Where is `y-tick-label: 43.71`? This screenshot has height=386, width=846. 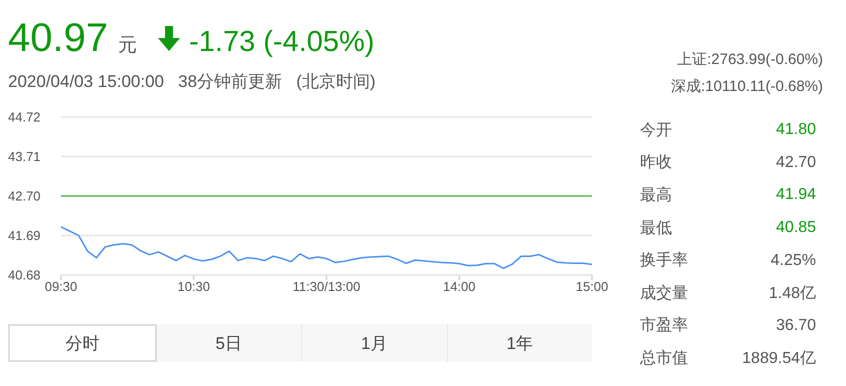
y-tick-label: 43.71 is located at coordinates (24, 156).